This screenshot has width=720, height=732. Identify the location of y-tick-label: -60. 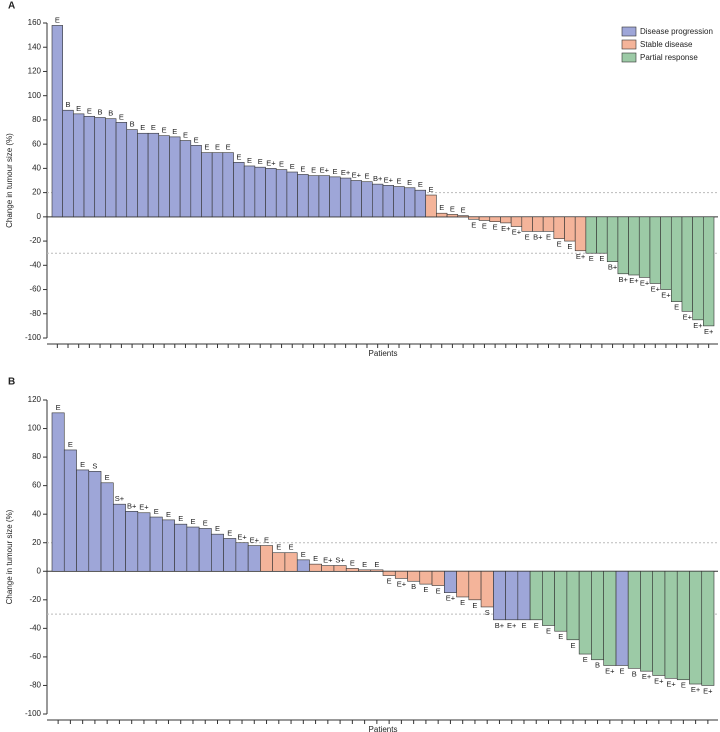
(35, 656).